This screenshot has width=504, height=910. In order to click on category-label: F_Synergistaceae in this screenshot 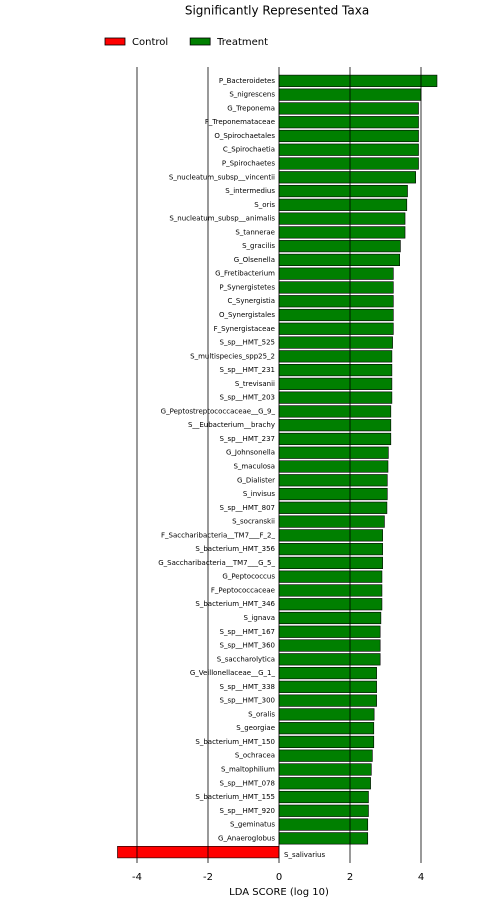, I will do `click(244, 329)`.